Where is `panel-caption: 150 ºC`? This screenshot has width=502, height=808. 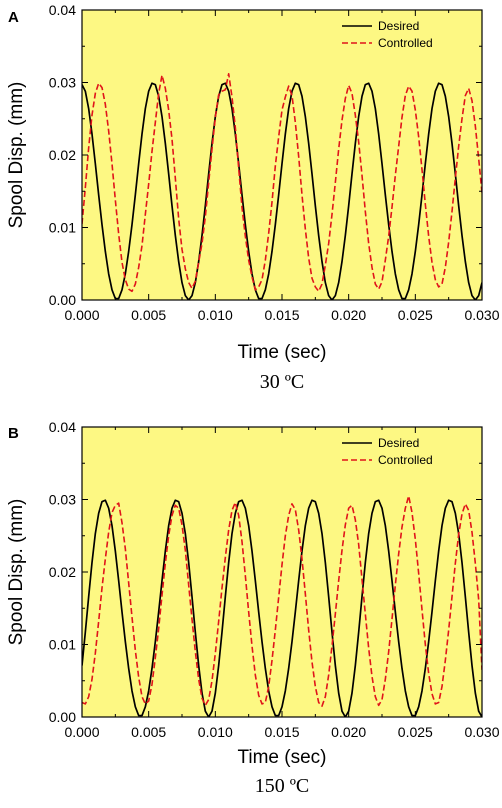
panel-caption: 150 ºC is located at coordinates (282, 786).